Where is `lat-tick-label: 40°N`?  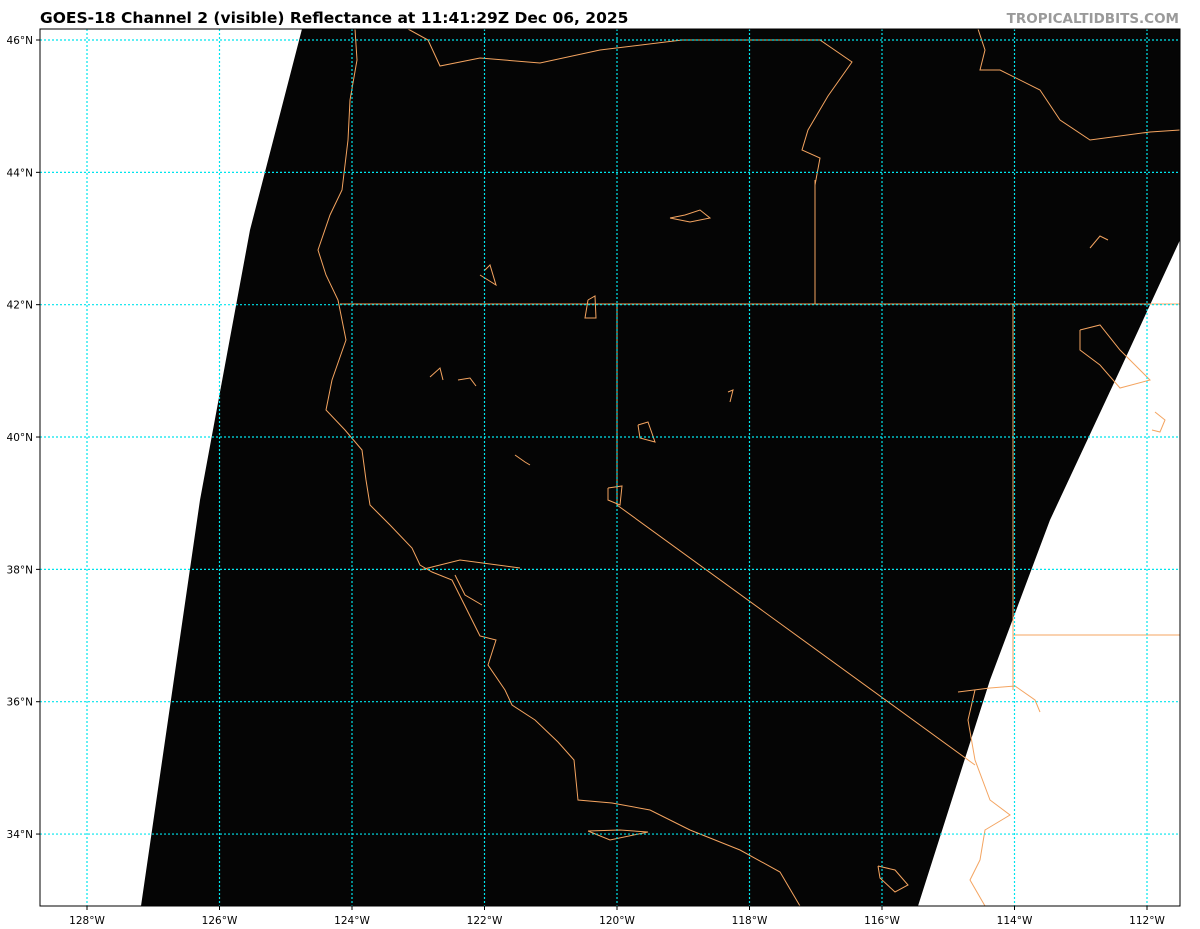 lat-tick-label: 40°N is located at coordinates (20, 438).